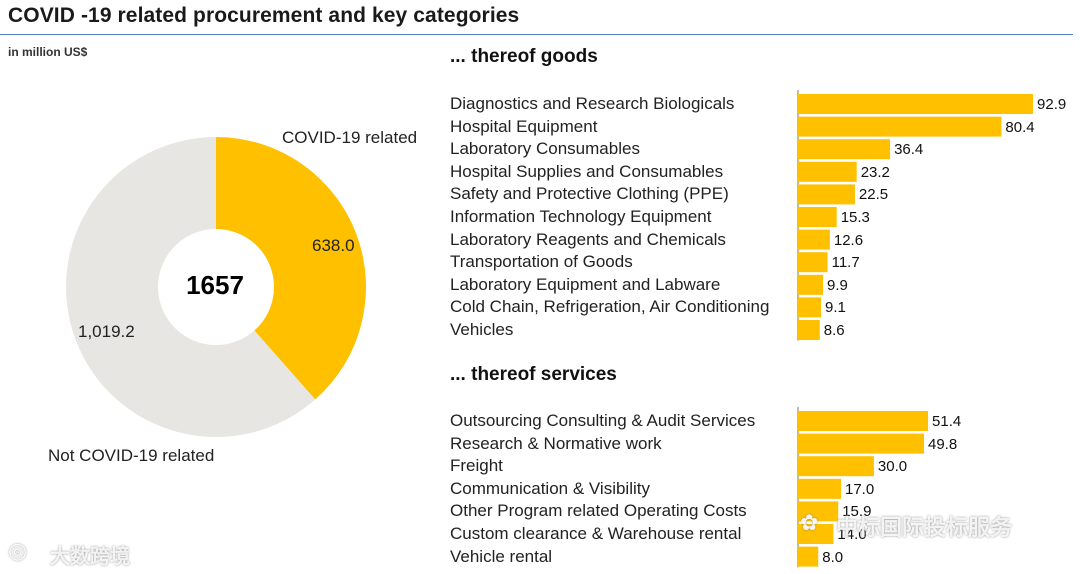 This screenshot has height=574, width=1080. Describe the element at coordinates (131, 455) in the screenshot. I see `donut-legend-not-covid: Not COVID-19 related` at that location.